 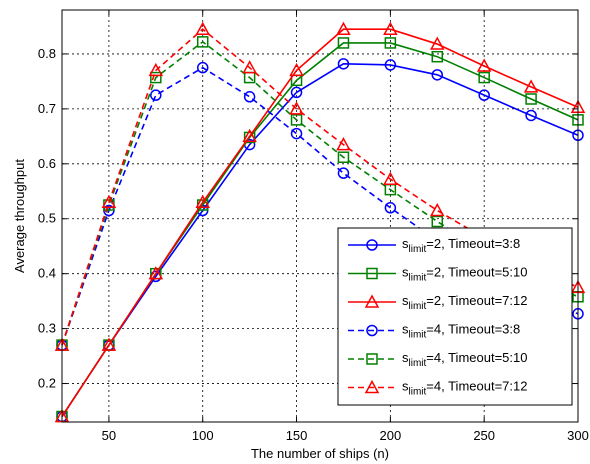 What do you see at coordinates (203, 435) in the screenshot?
I see `x-tick-label: 100` at bounding box center [203, 435].